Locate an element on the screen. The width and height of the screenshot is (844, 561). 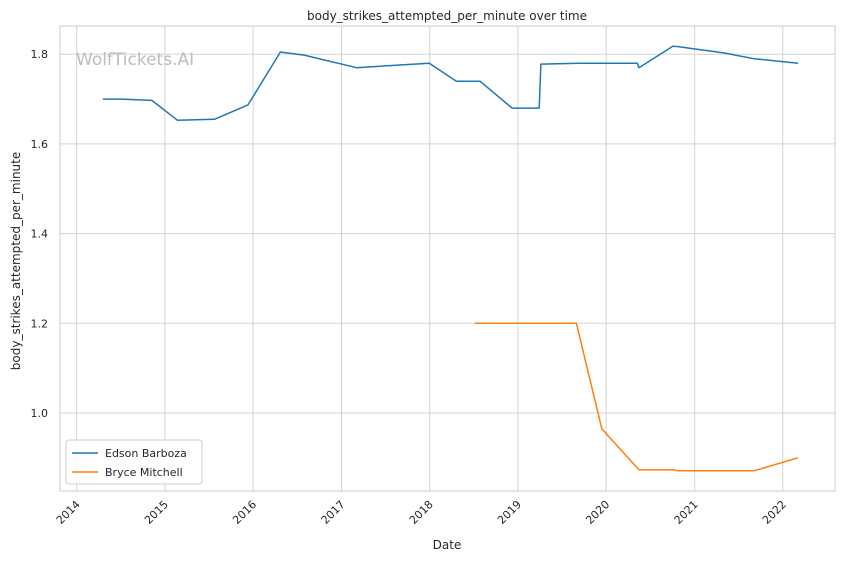
x-axis-title: Date is located at coordinates (447, 545).